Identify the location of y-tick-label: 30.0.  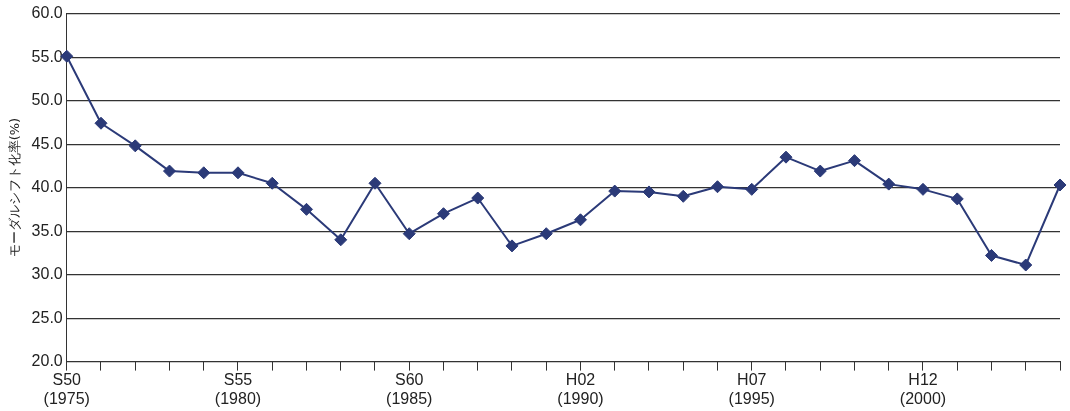
(47, 274).